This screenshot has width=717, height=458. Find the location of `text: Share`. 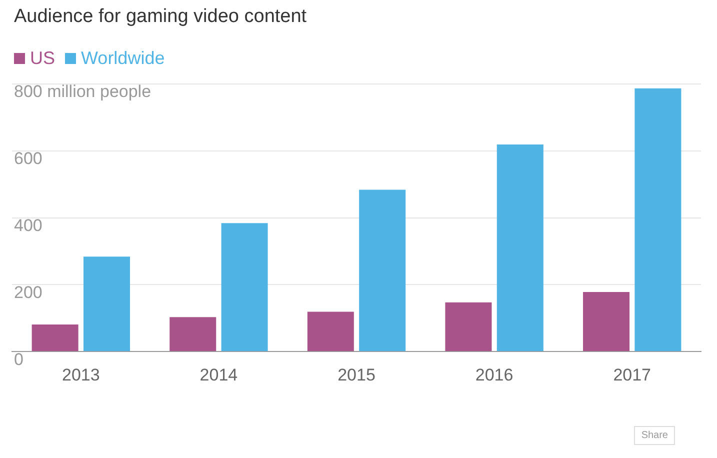

text: Share is located at coordinates (654, 435).